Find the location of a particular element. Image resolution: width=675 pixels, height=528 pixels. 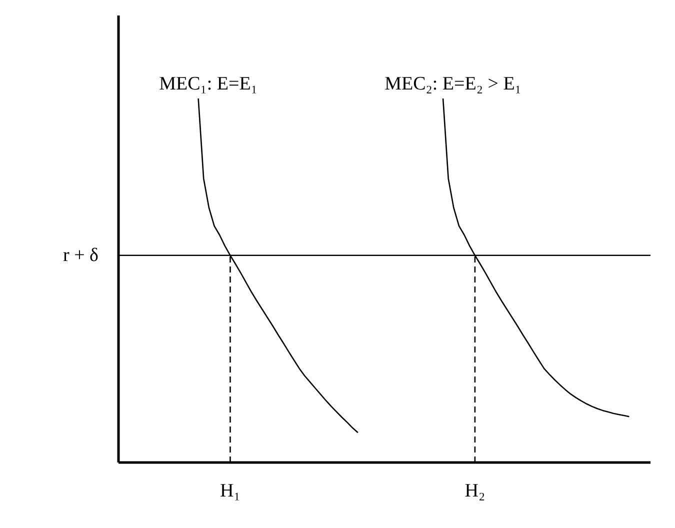

ref-line-label: r + δ is located at coordinates (81, 255).